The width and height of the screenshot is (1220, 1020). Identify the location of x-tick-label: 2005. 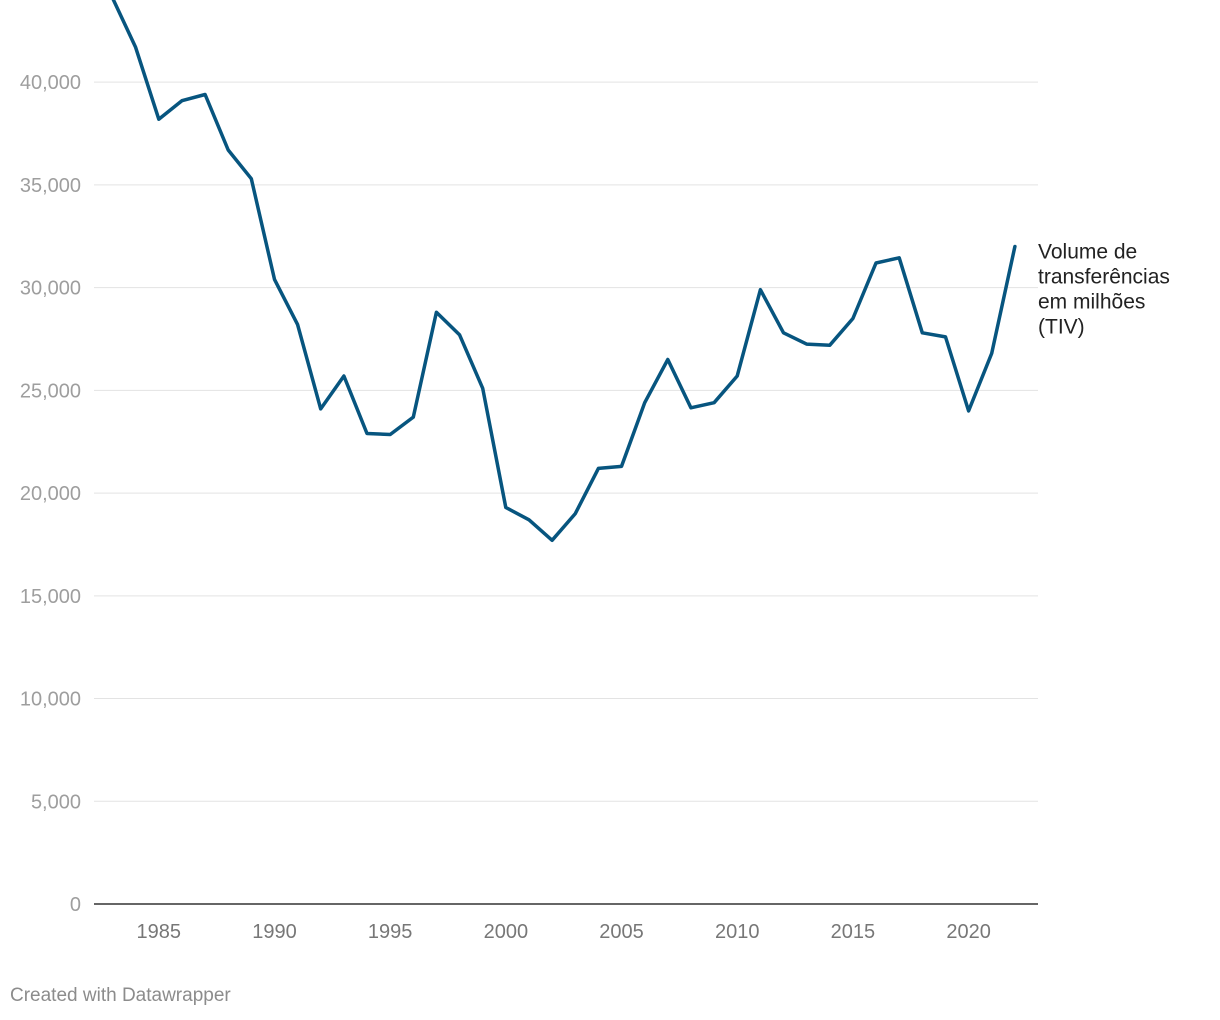
(621, 932).